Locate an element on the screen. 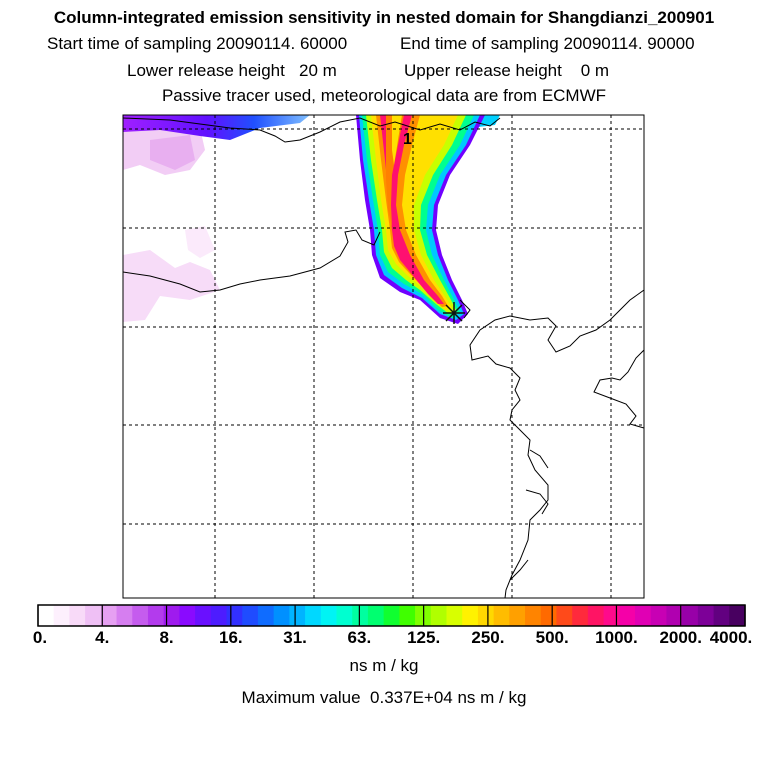  colorbar-label: 4000. is located at coordinates (731, 637).